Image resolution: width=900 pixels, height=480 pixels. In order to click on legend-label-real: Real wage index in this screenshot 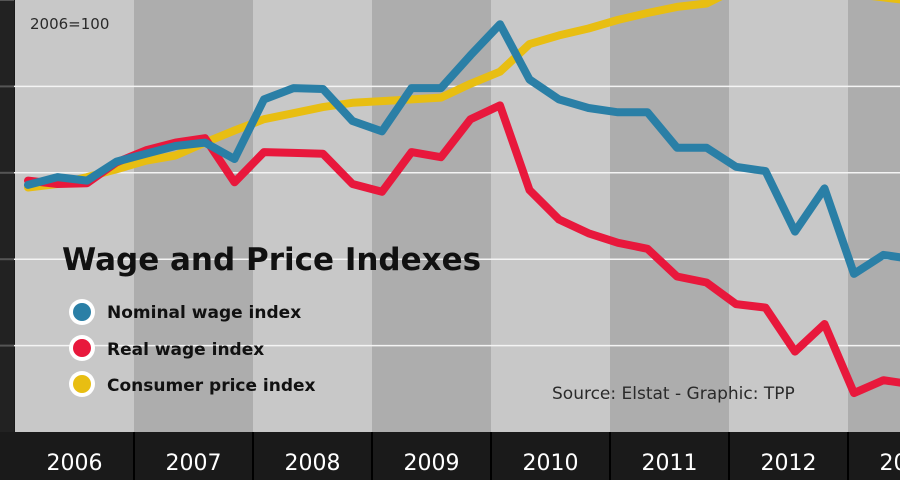, I will do `click(185, 350)`.